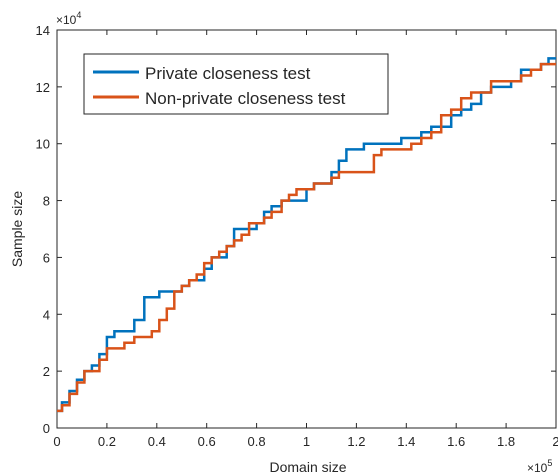 This screenshot has width=558, height=476. Describe the element at coordinates (46, 314) in the screenshot. I see `y-tick-label: 4` at that location.